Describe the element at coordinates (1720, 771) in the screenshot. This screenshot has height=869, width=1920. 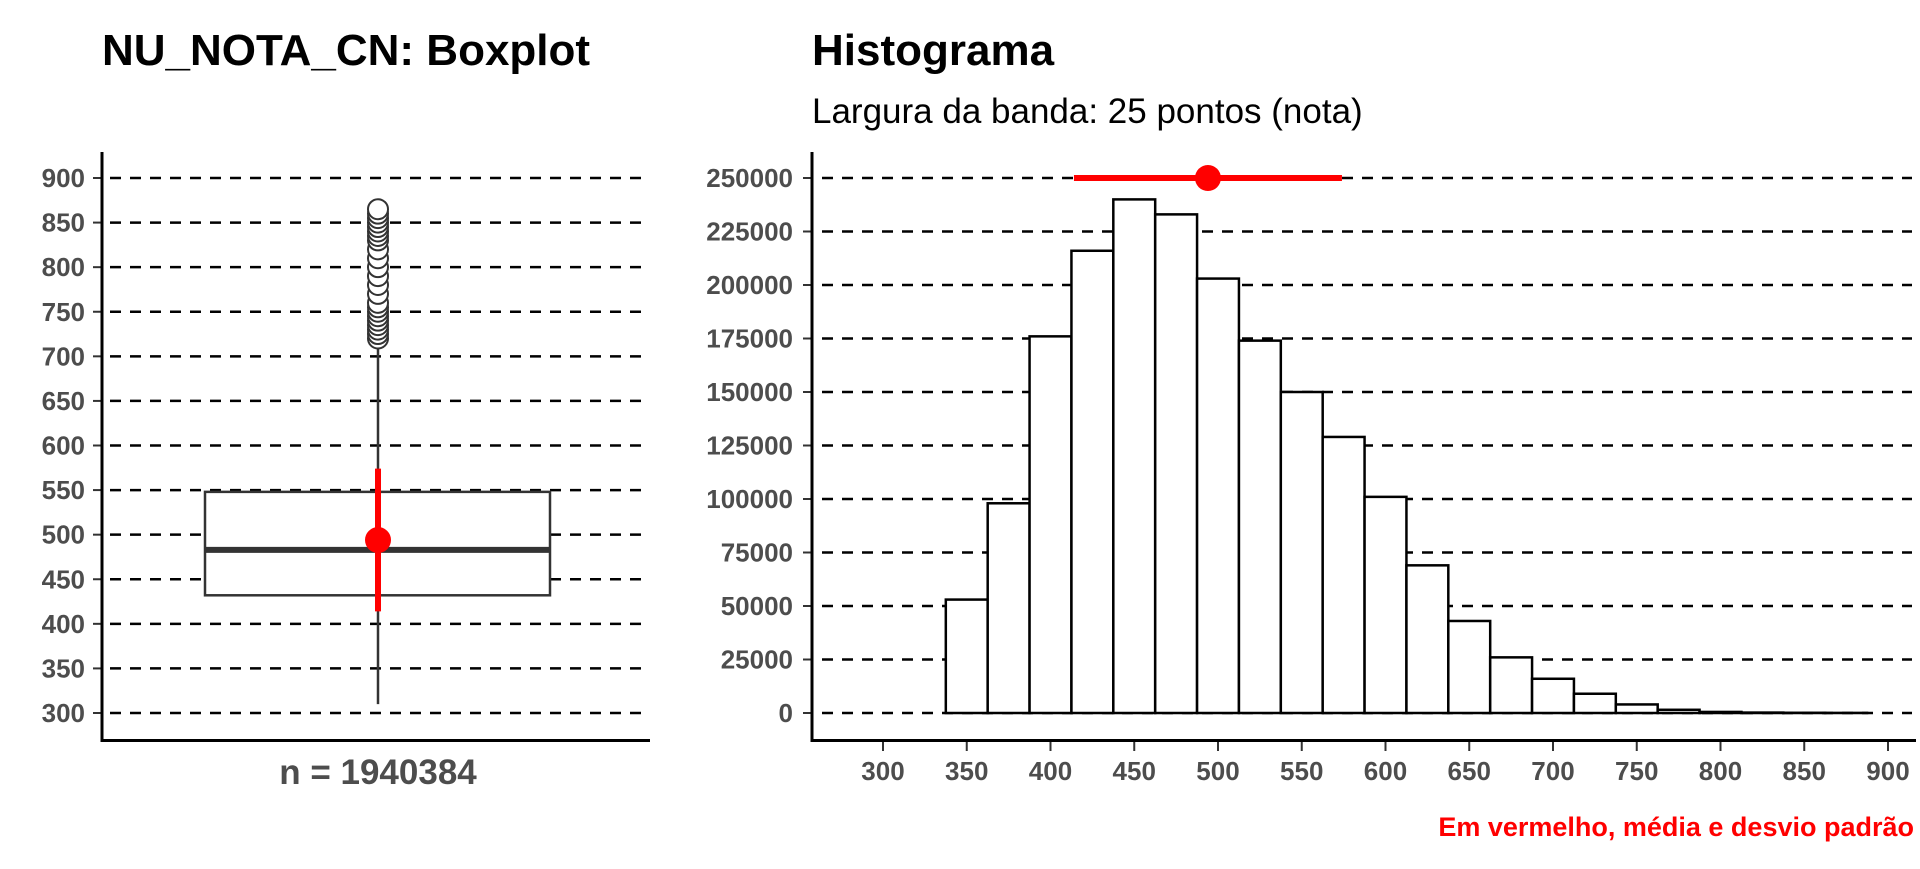
I see `histogram-x-tick-label: 800` at that location.